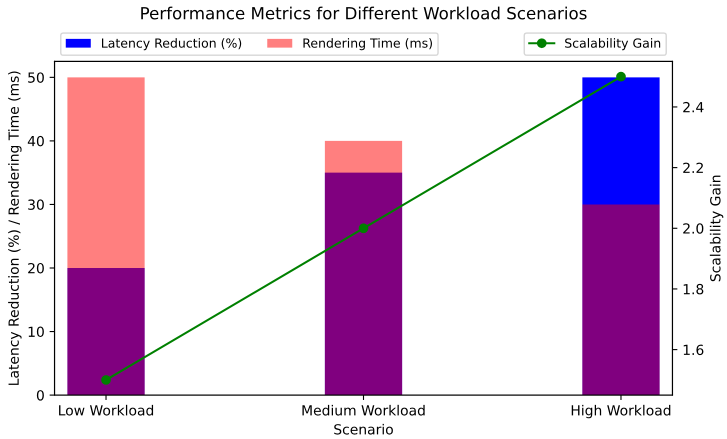 The height and width of the screenshot is (439, 727). What do you see at coordinates (364, 13) in the screenshot?
I see `chart-title: Performance Metrics for Different Workload Scenarios` at bounding box center [364, 13].